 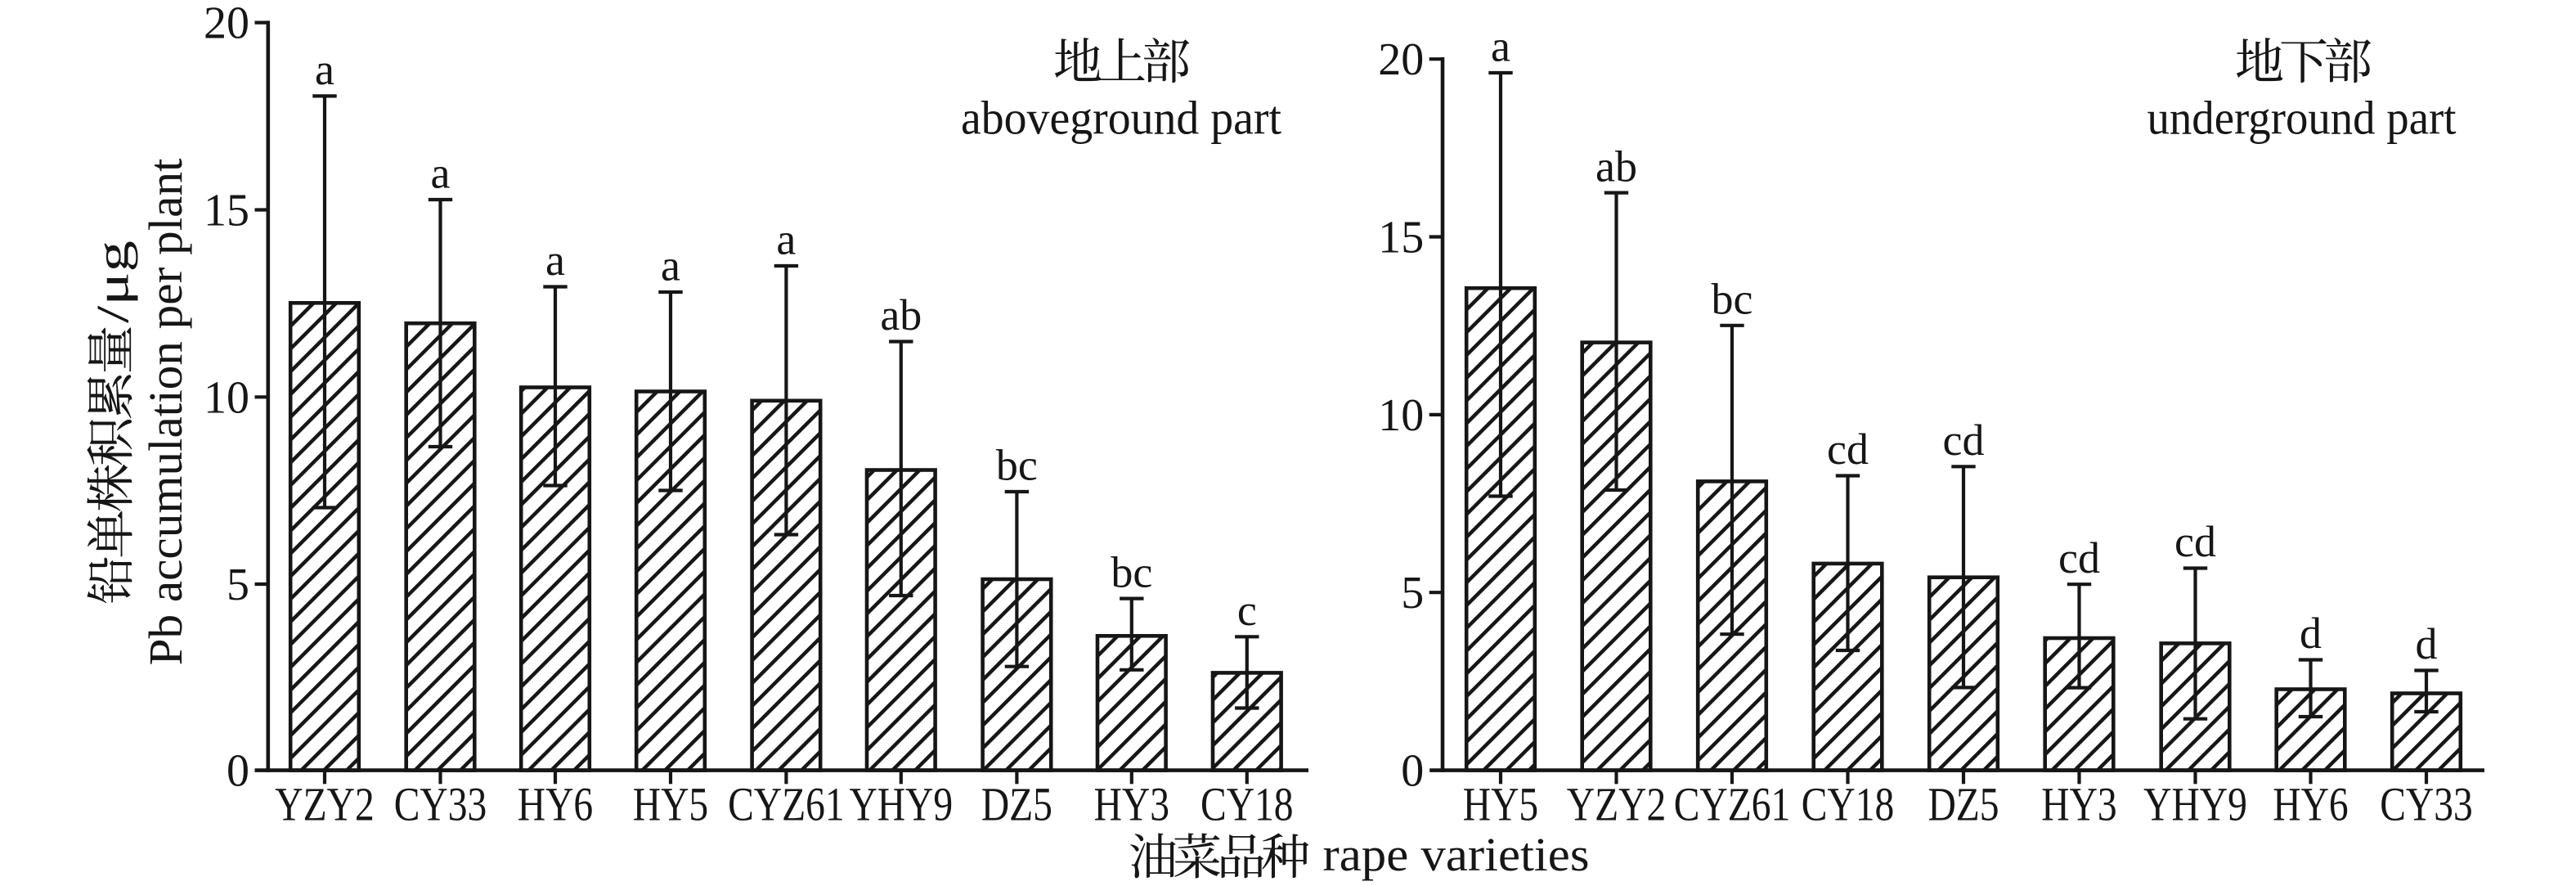 What do you see at coordinates (114, 282) in the screenshot?
I see `svg-text: /μg` at bounding box center [114, 282].